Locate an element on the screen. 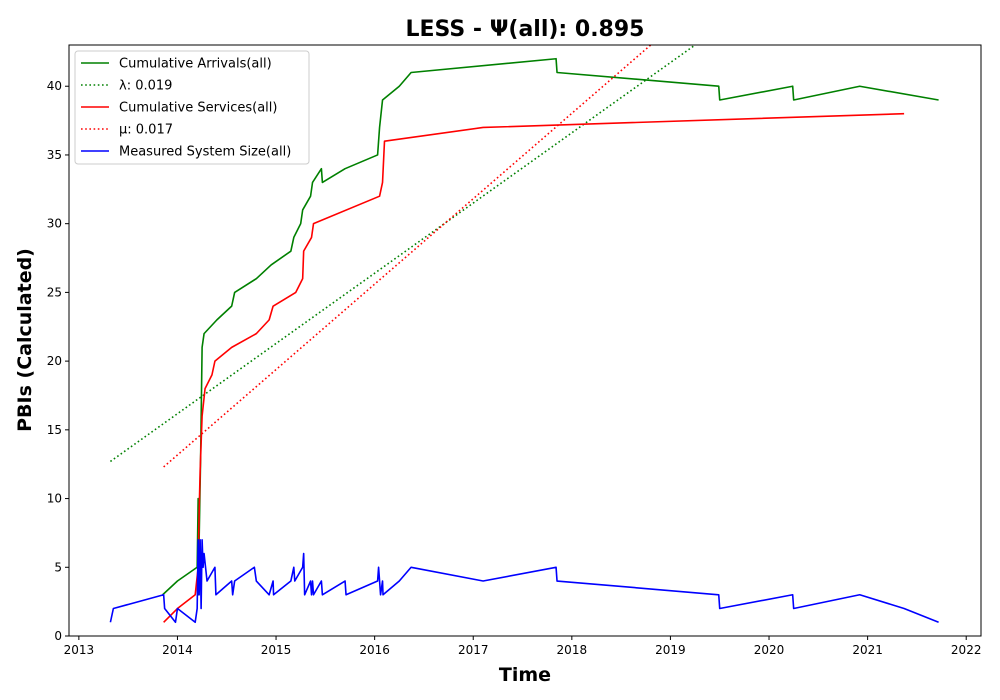 This screenshot has width=1000, height=700. legend-label: μ: 0.017 is located at coordinates (146, 130).